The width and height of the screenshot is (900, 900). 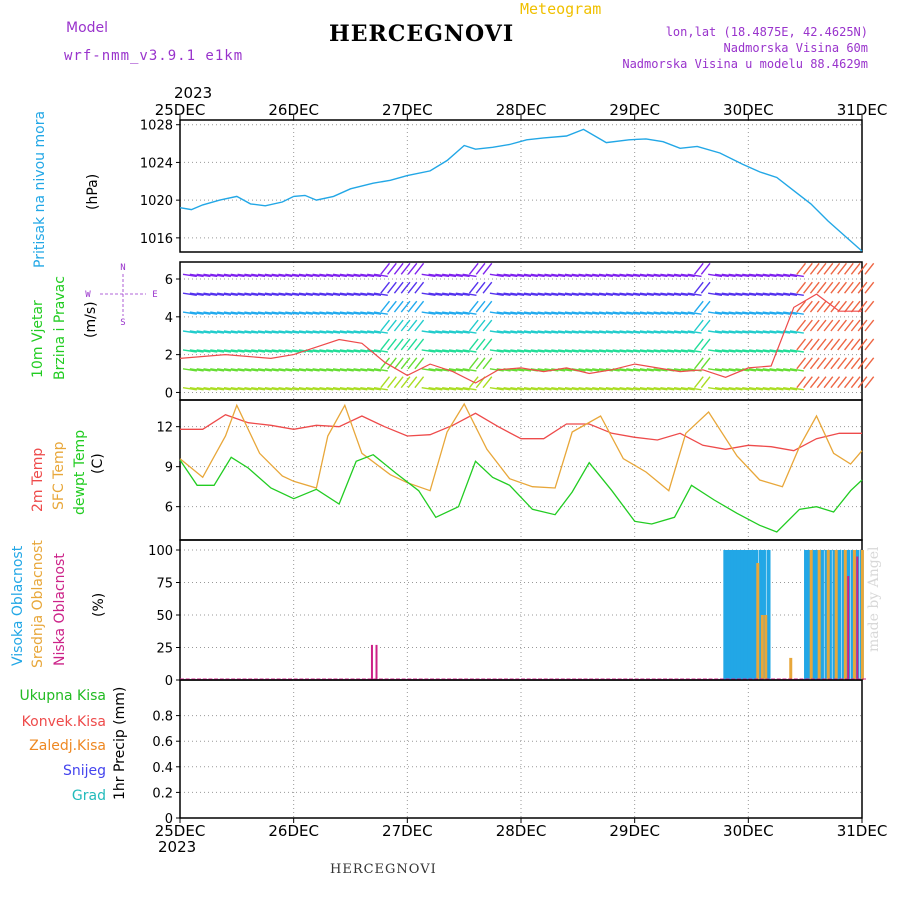 What do you see at coordinates (99, 605) in the screenshot?
I see `cloud-unit-label: (%)` at bounding box center [99, 605].